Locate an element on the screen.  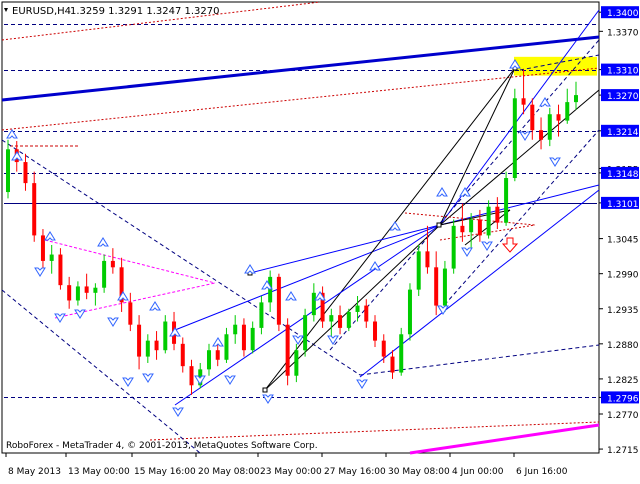
magenta-line-a is located at coordinates (130, 261).